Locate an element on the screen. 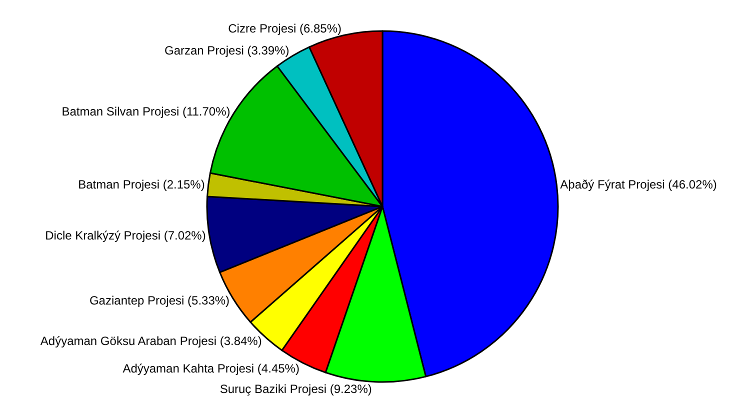 Image resolution: width=755 pixels, height=417 pixels. slice-label: Dicle Kralkýzý Projesi (7.02%) is located at coordinates (125, 235).